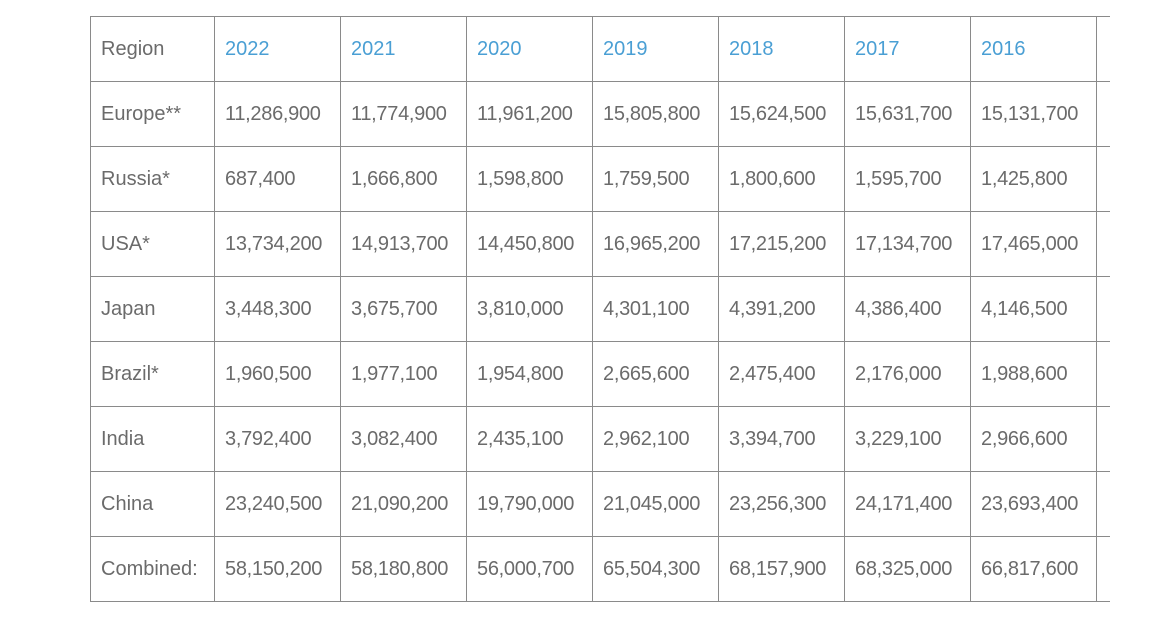  I want to click on value-cell: 4,391,200, so click(781, 309).